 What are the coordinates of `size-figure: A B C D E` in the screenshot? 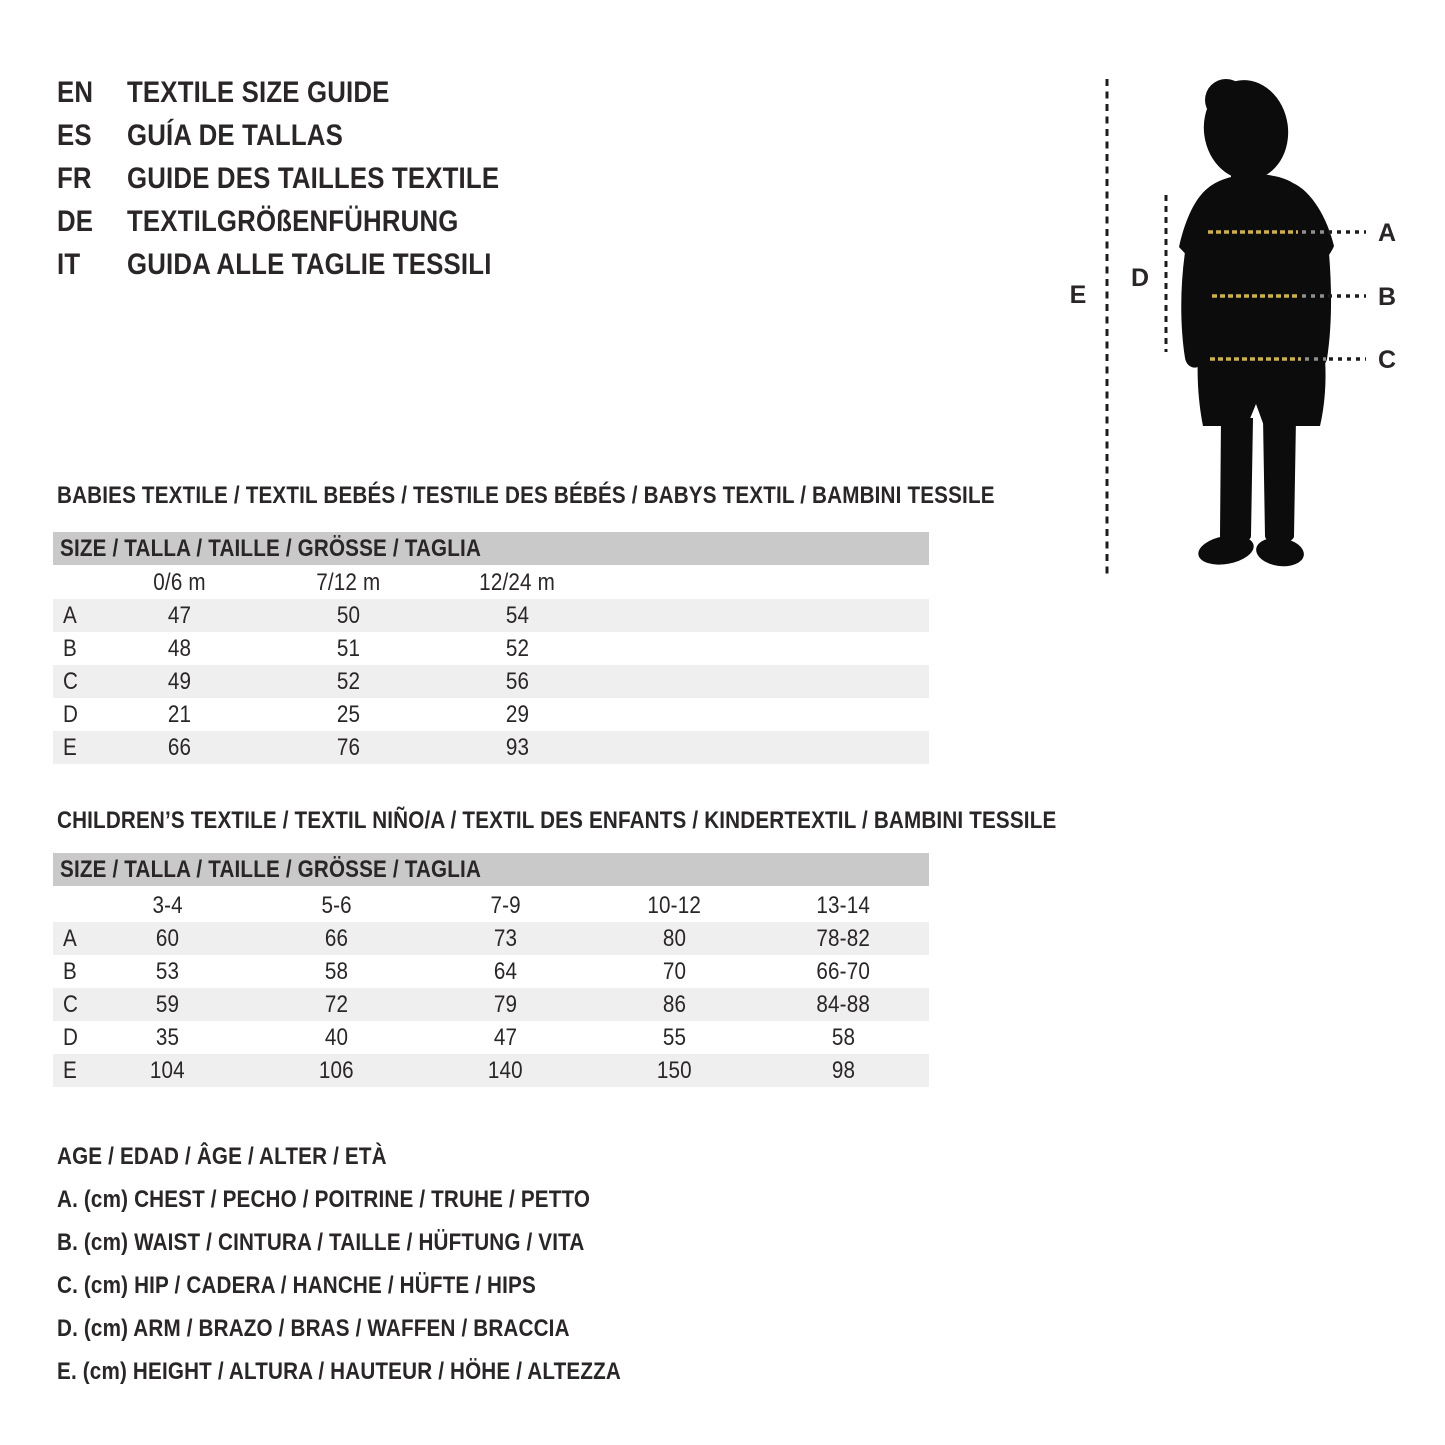 It's located at (1233, 328).